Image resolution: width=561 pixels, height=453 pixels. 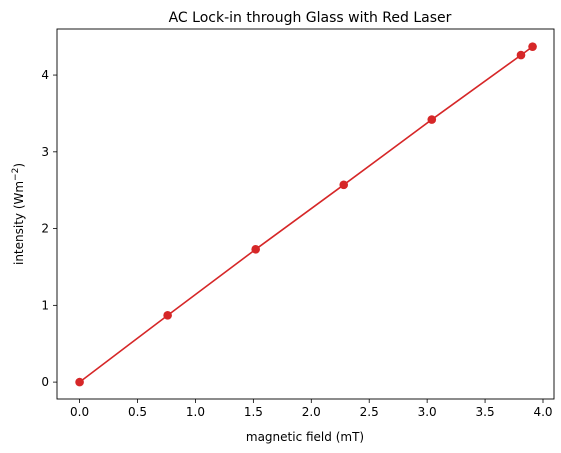 I want to click on y-tick-label: 1, so click(x=45, y=305).